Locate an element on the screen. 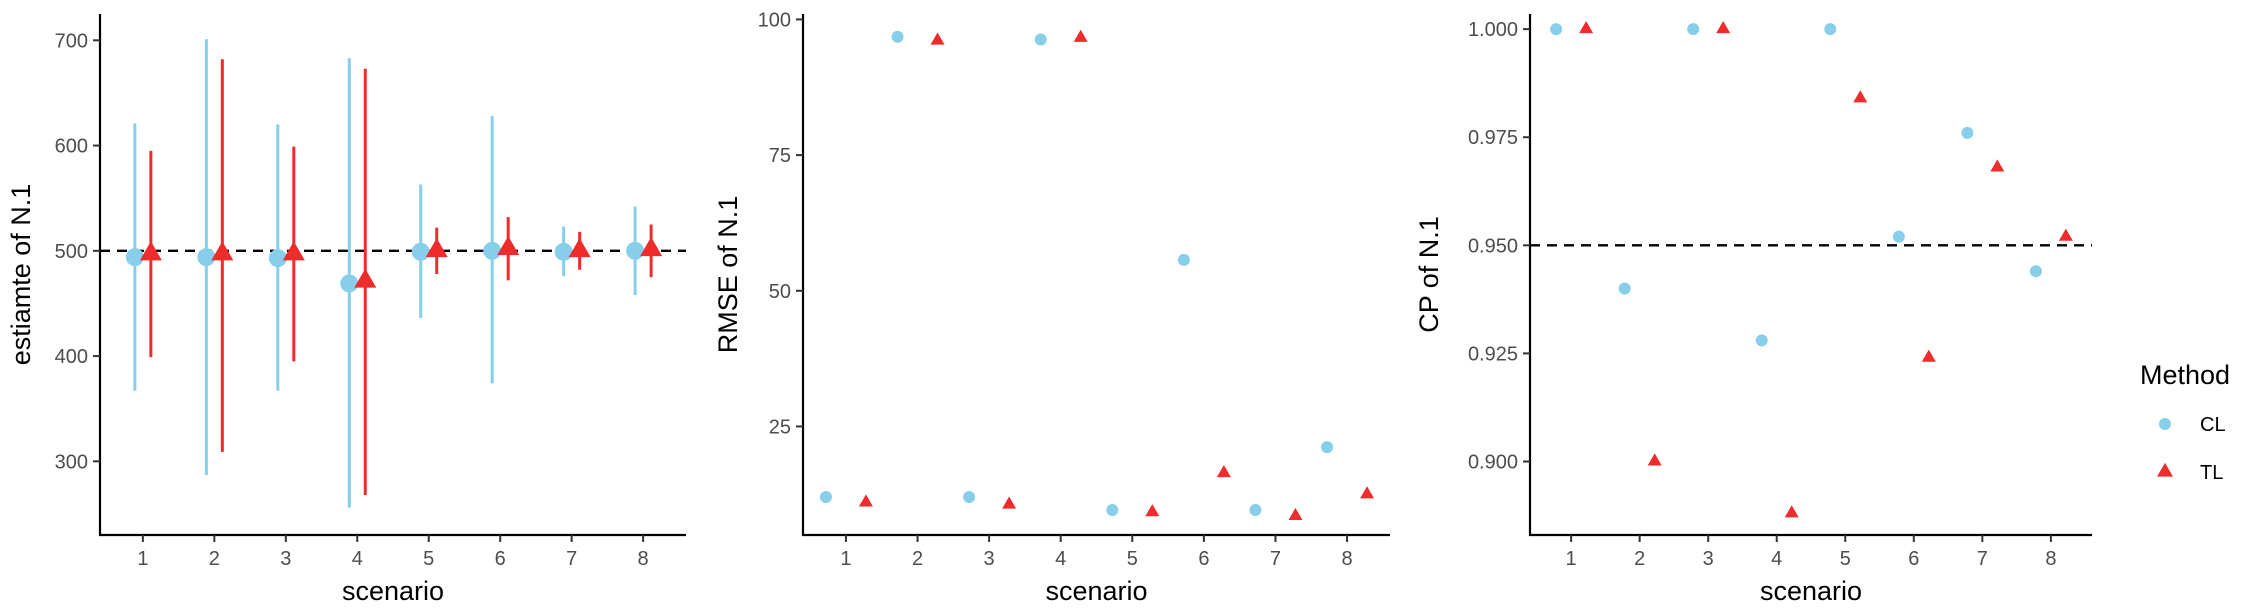 Image resolution: width=2268 pixels, height=616 pixels. y-tick-label: 400 is located at coordinates (71, 357).